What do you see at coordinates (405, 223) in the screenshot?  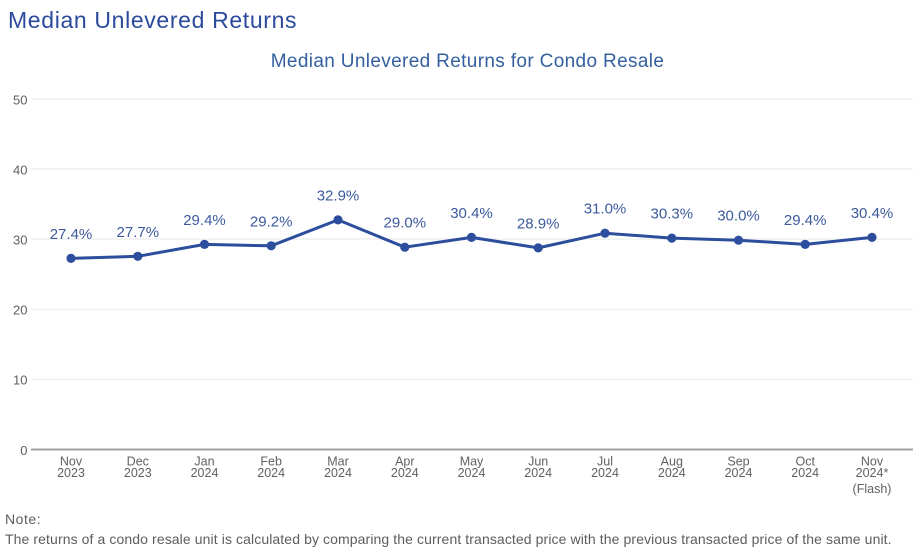 I see `svg-text: 29.0%` at bounding box center [405, 223].